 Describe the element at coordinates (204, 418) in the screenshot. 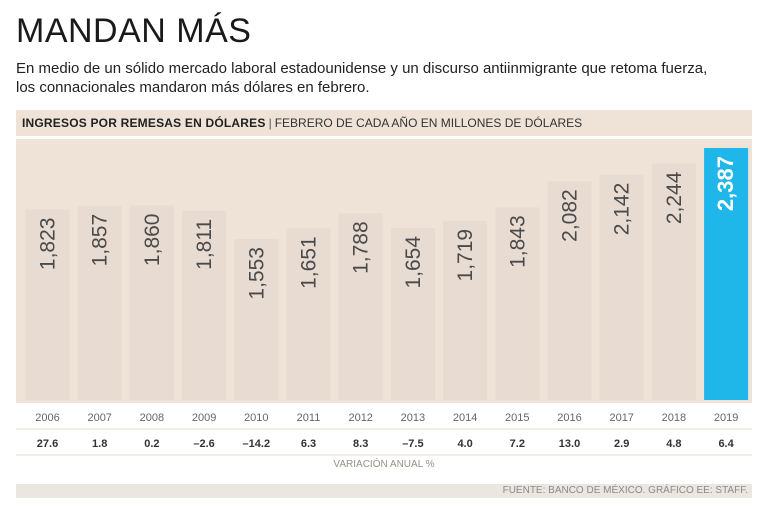

I see `x-tick-label-2009: 2009` at that location.